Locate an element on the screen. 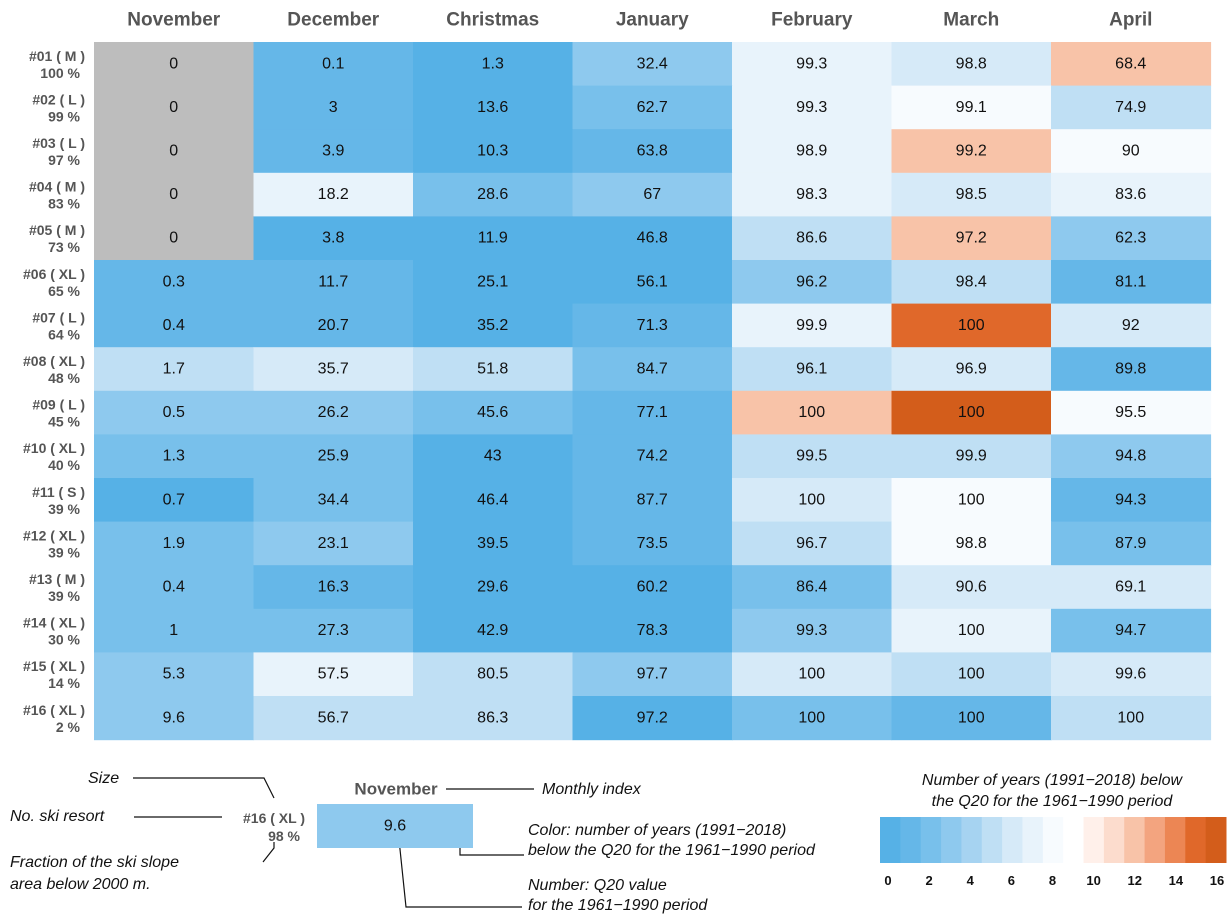  cell-value: 28.6 is located at coordinates (492, 194).